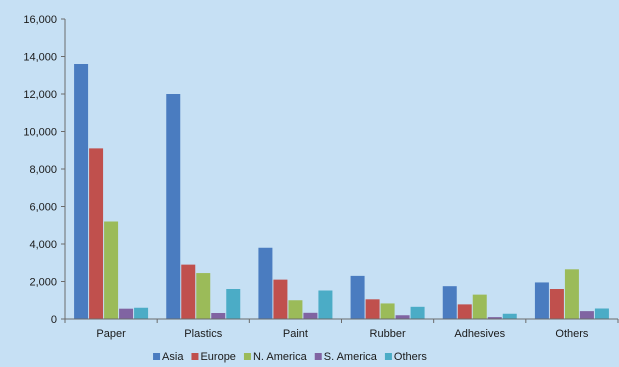 Image resolution: width=619 pixels, height=367 pixels. Describe the element at coordinates (43, 245) in the screenshot. I see `y-tick-label: 4,000` at that location.